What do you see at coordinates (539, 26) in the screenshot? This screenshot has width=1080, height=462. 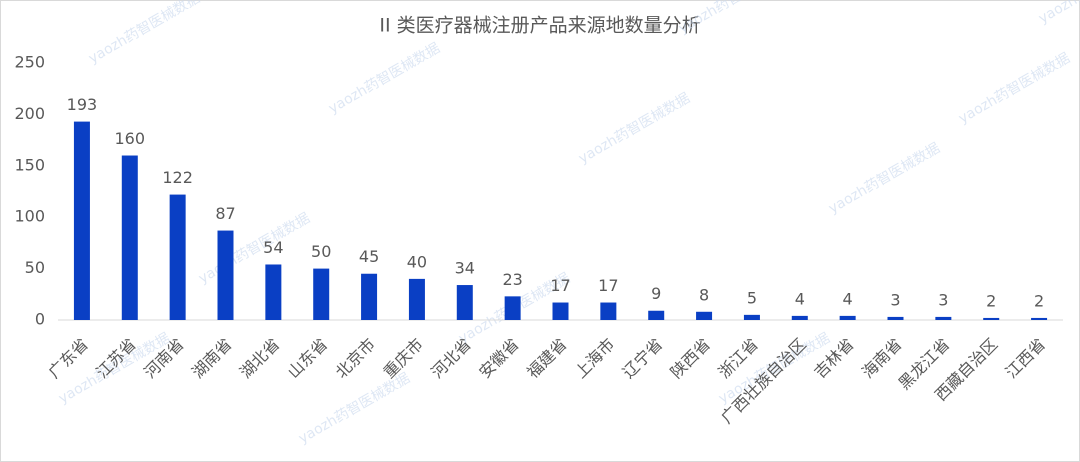 I see `chart-title: II 类医疗器械注册产品来源地数量分析` at bounding box center [539, 26].